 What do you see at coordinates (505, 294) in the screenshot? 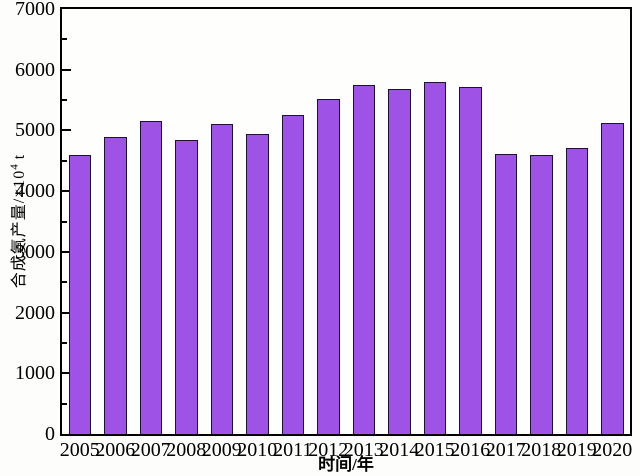
I see `bar-2017` at bounding box center [505, 294].